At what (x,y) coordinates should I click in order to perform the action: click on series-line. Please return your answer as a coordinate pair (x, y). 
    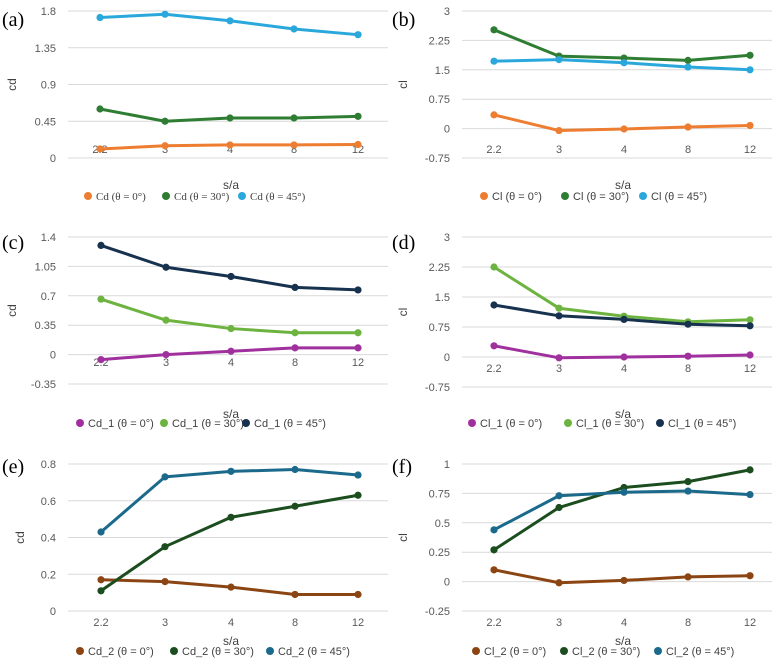
    Looking at the image, I should click on (229, 267).